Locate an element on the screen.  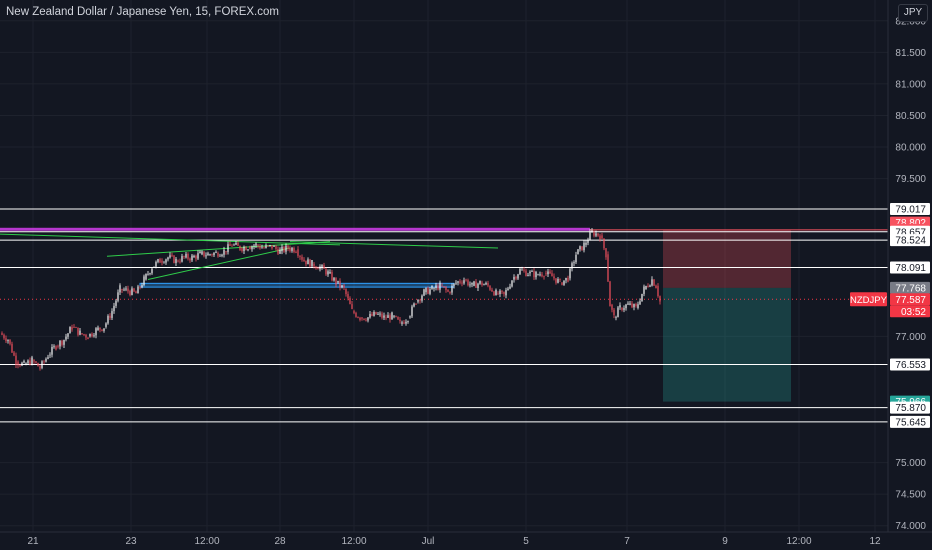
take-profit-zone is located at coordinates (727, 344).